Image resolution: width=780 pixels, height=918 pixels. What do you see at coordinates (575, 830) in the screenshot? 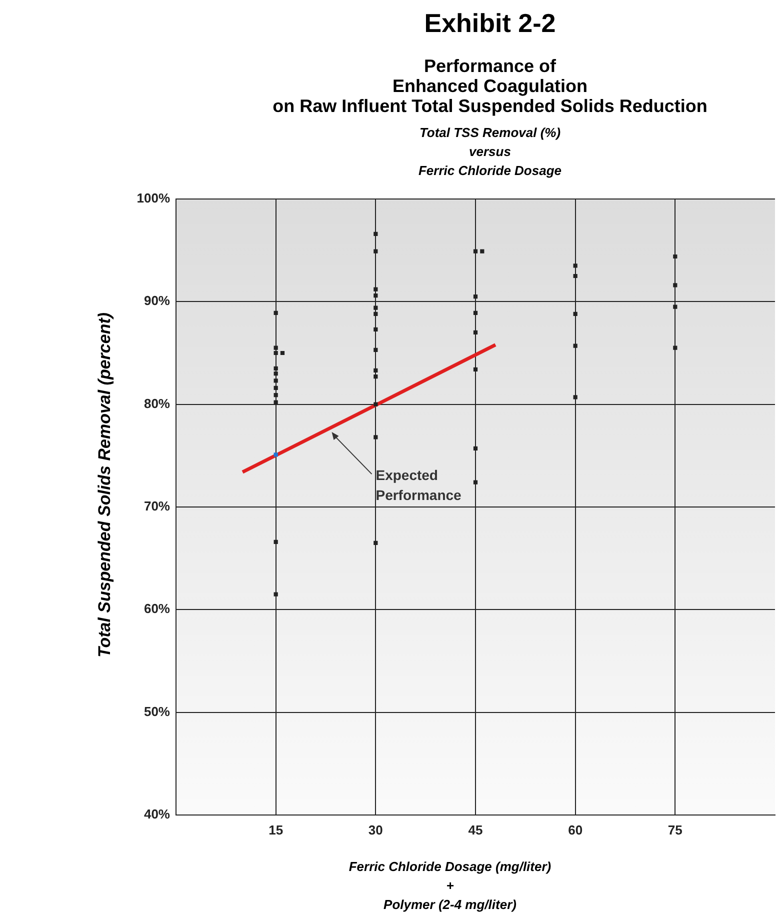
I see `x-tick-label: 60` at bounding box center [575, 830].